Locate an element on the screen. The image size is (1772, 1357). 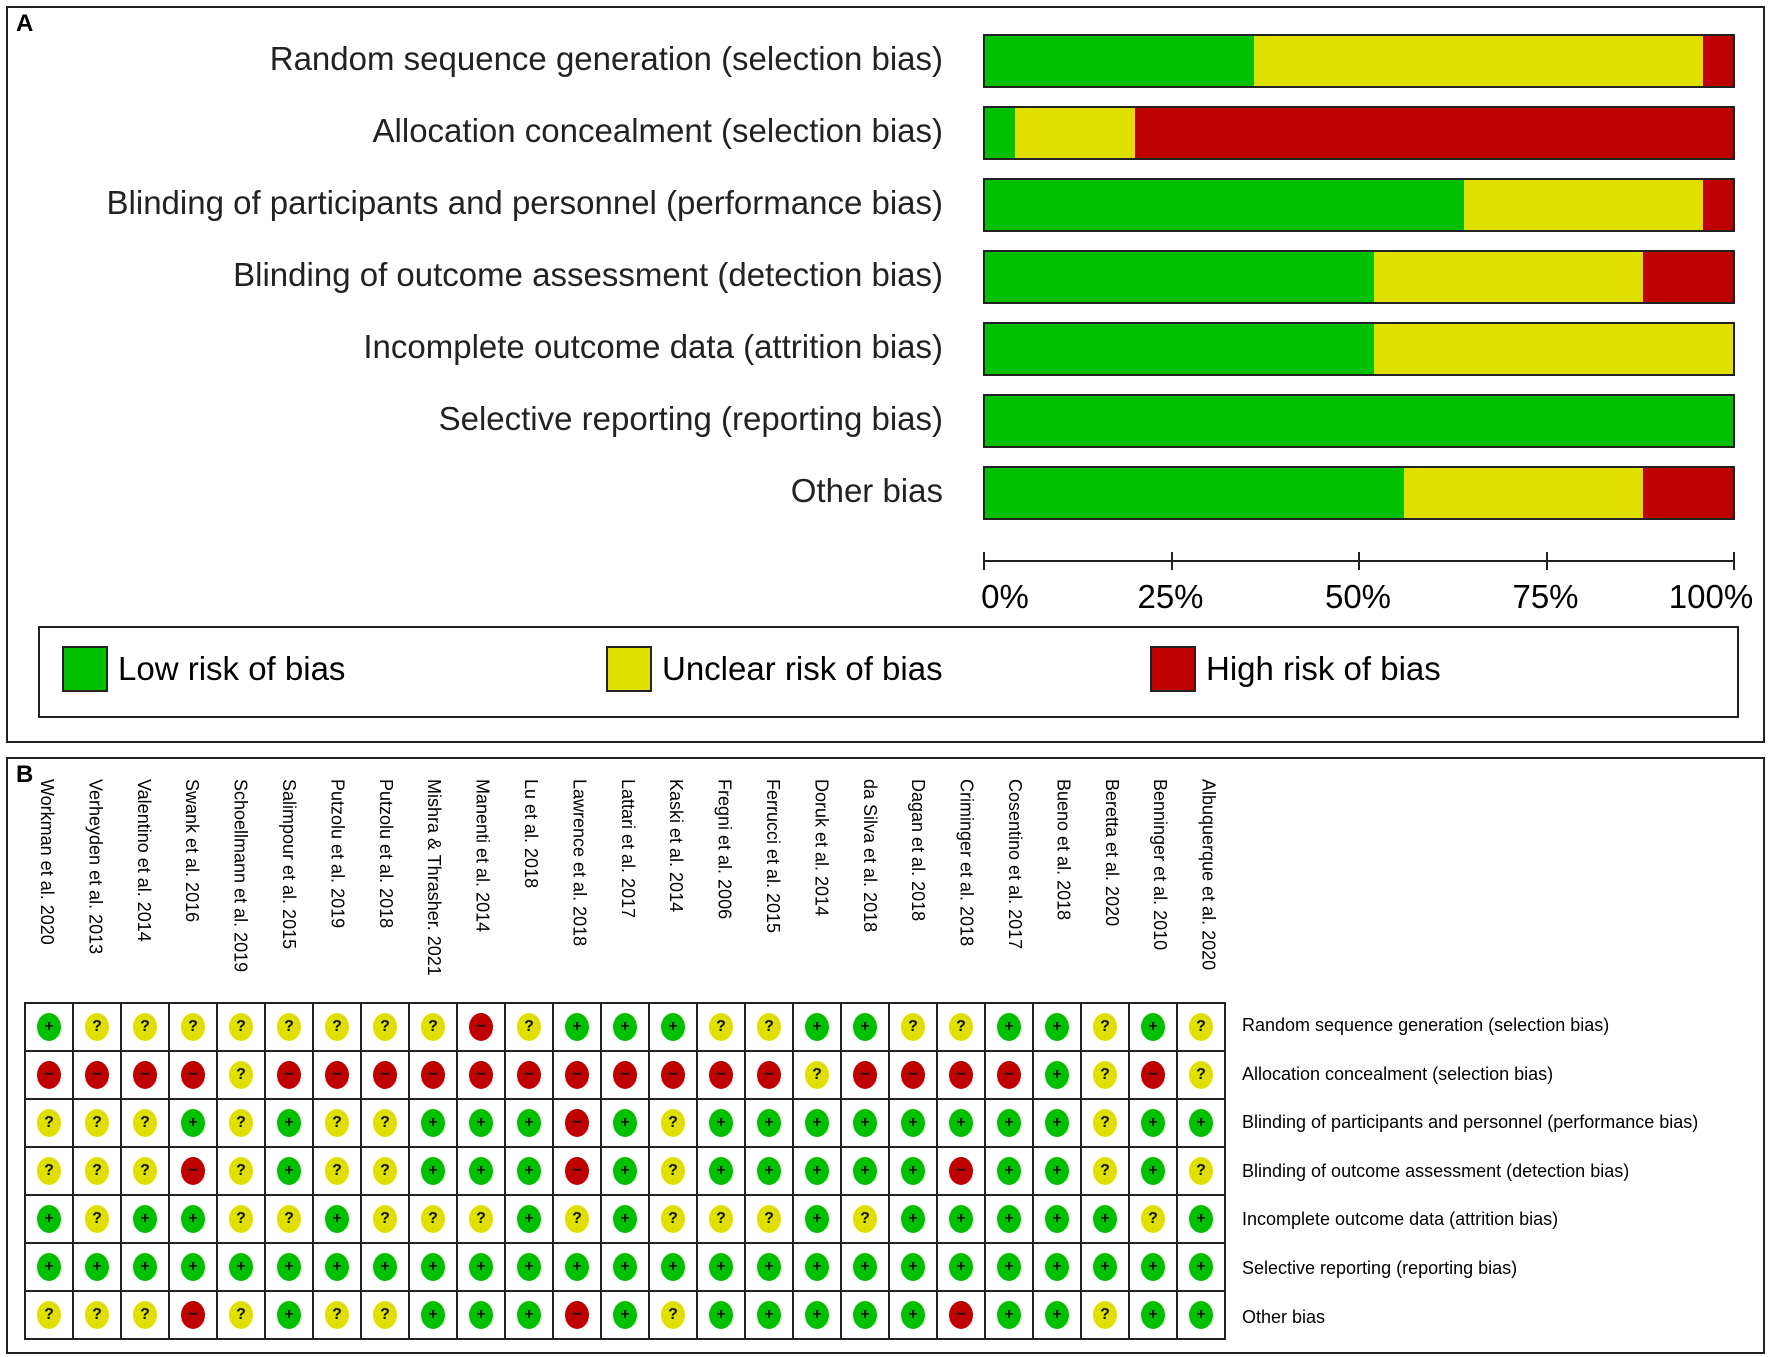
study-name: Valentino et al. 2014 is located at coordinates (143, 860).